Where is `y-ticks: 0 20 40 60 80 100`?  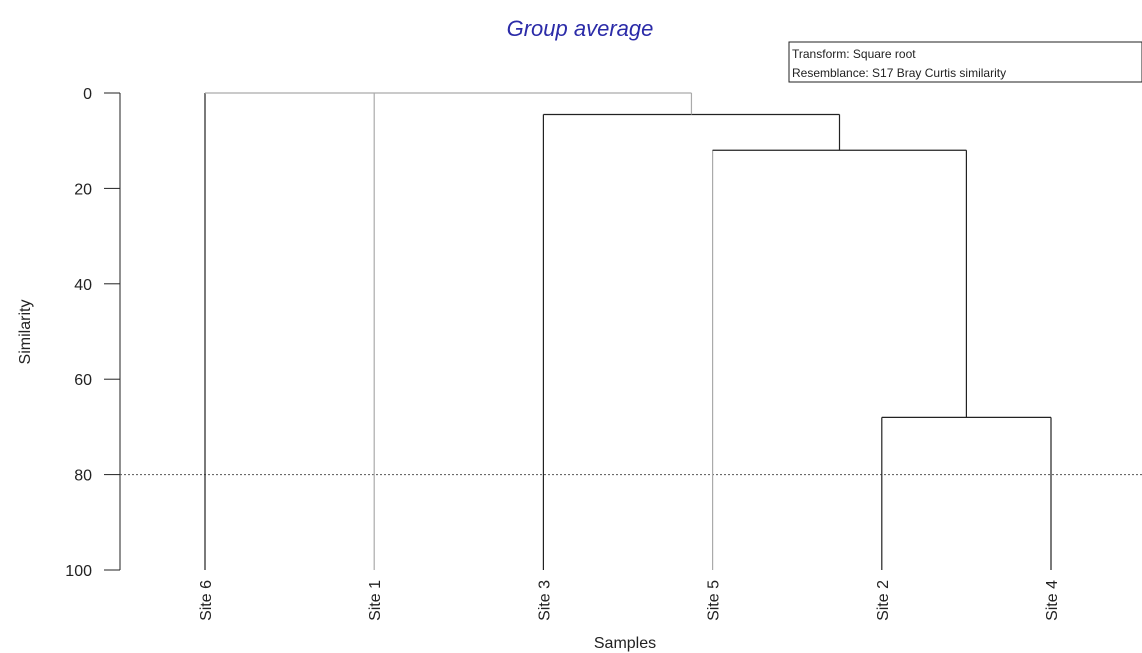 y-ticks: 0 20 40 60 80 100 is located at coordinates (92, 333).